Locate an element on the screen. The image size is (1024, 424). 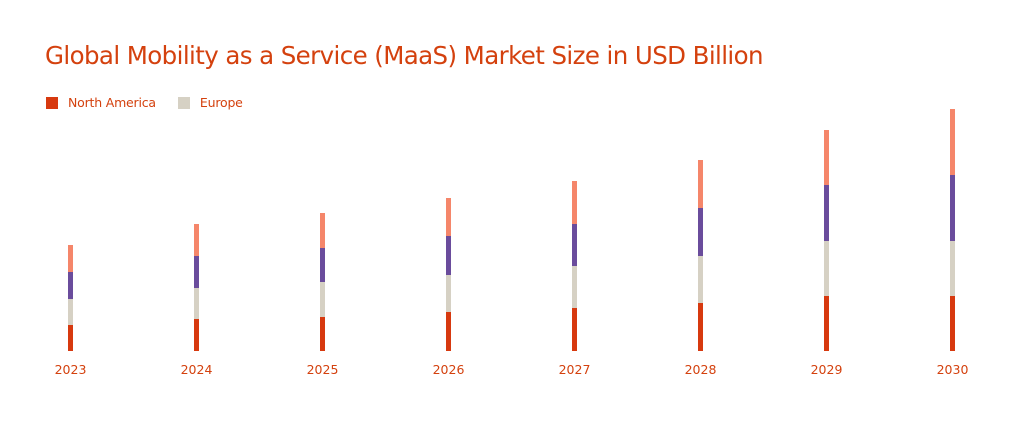
bar-2029 is located at coordinates (826, 240).